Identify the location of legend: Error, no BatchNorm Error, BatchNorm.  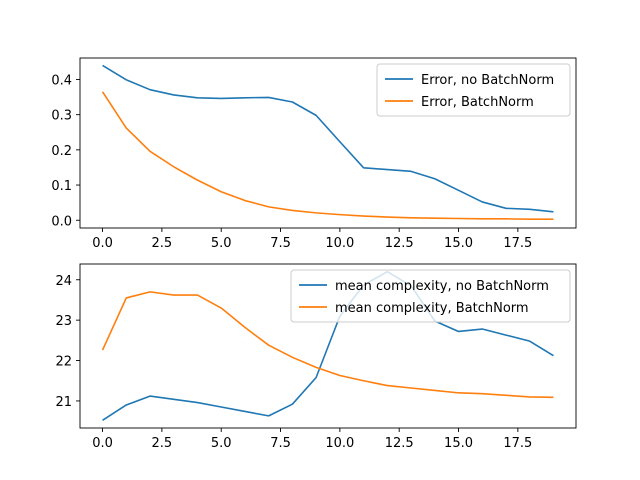
(473, 90).